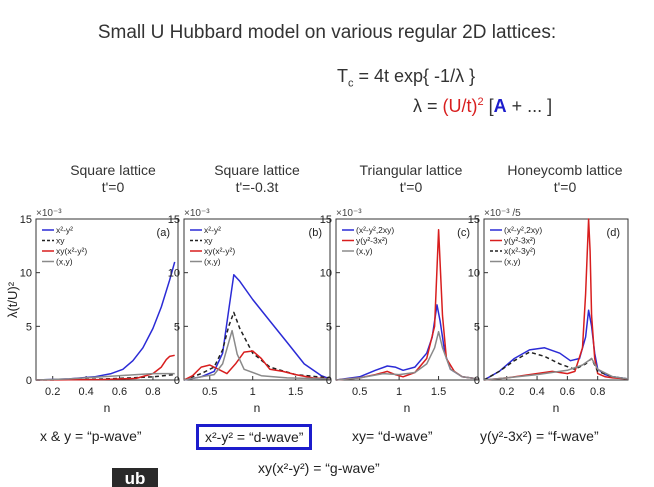 The height and width of the screenshot is (487, 654). I want to click on legend-label-1-0: x²-y², so click(212, 230).